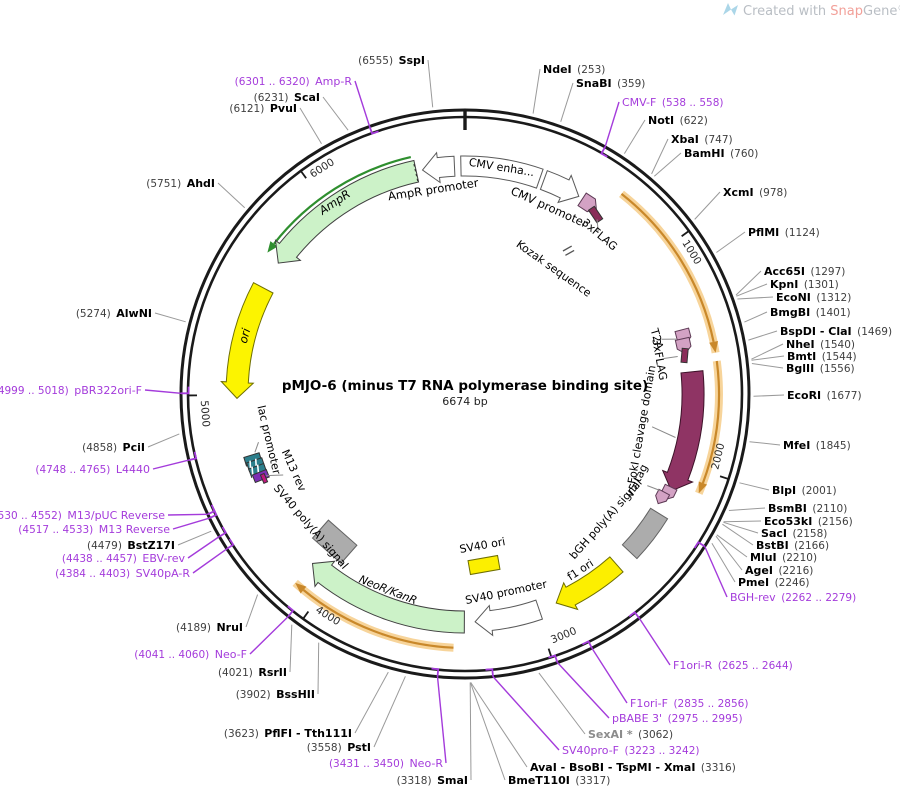 The height and width of the screenshot is (791, 900). I want to click on feature-label-sv40-poly-a-signal: SV40 poly(A) signal, so click(311, 527).